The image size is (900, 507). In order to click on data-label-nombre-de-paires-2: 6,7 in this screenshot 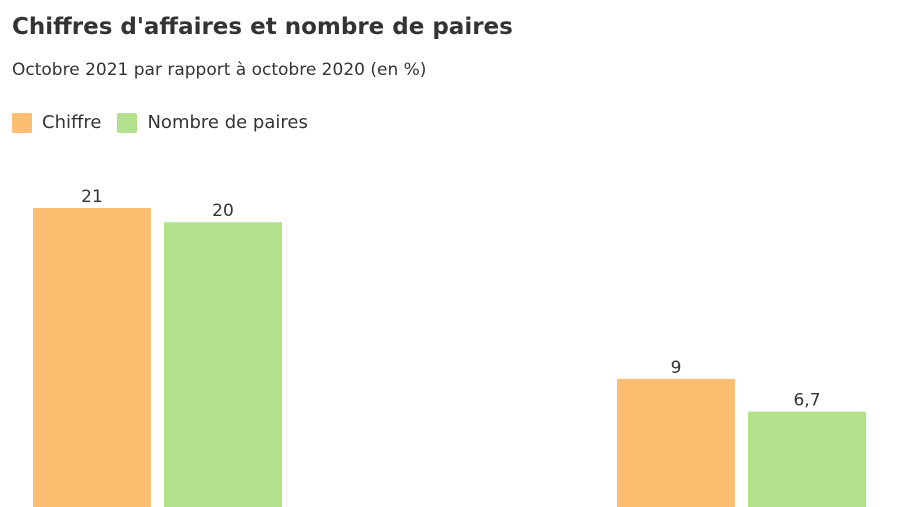, I will do `click(806, 401)`.